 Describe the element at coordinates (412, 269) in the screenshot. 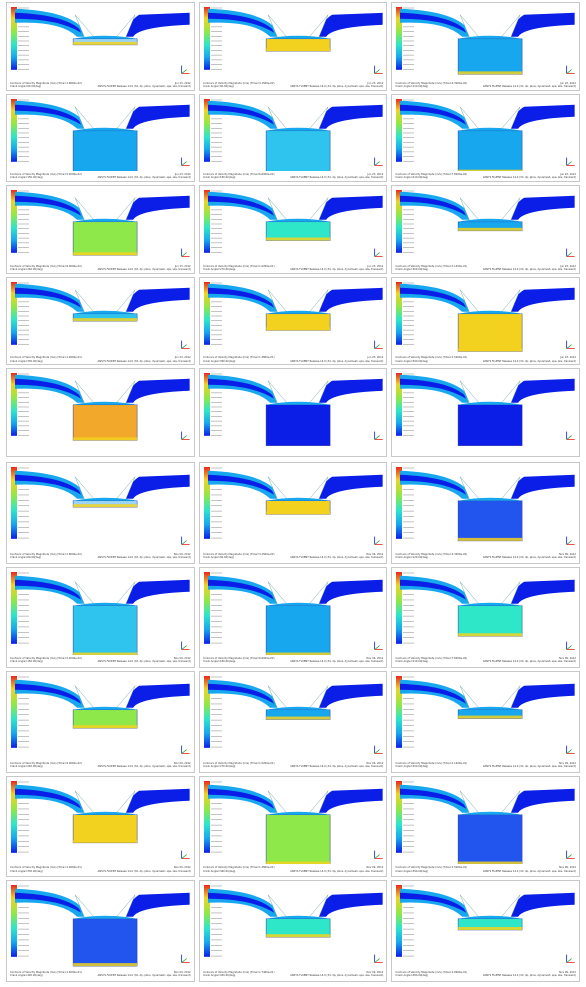

I see `panel-caption2: Crank Angle=300.00(deg)` at that location.